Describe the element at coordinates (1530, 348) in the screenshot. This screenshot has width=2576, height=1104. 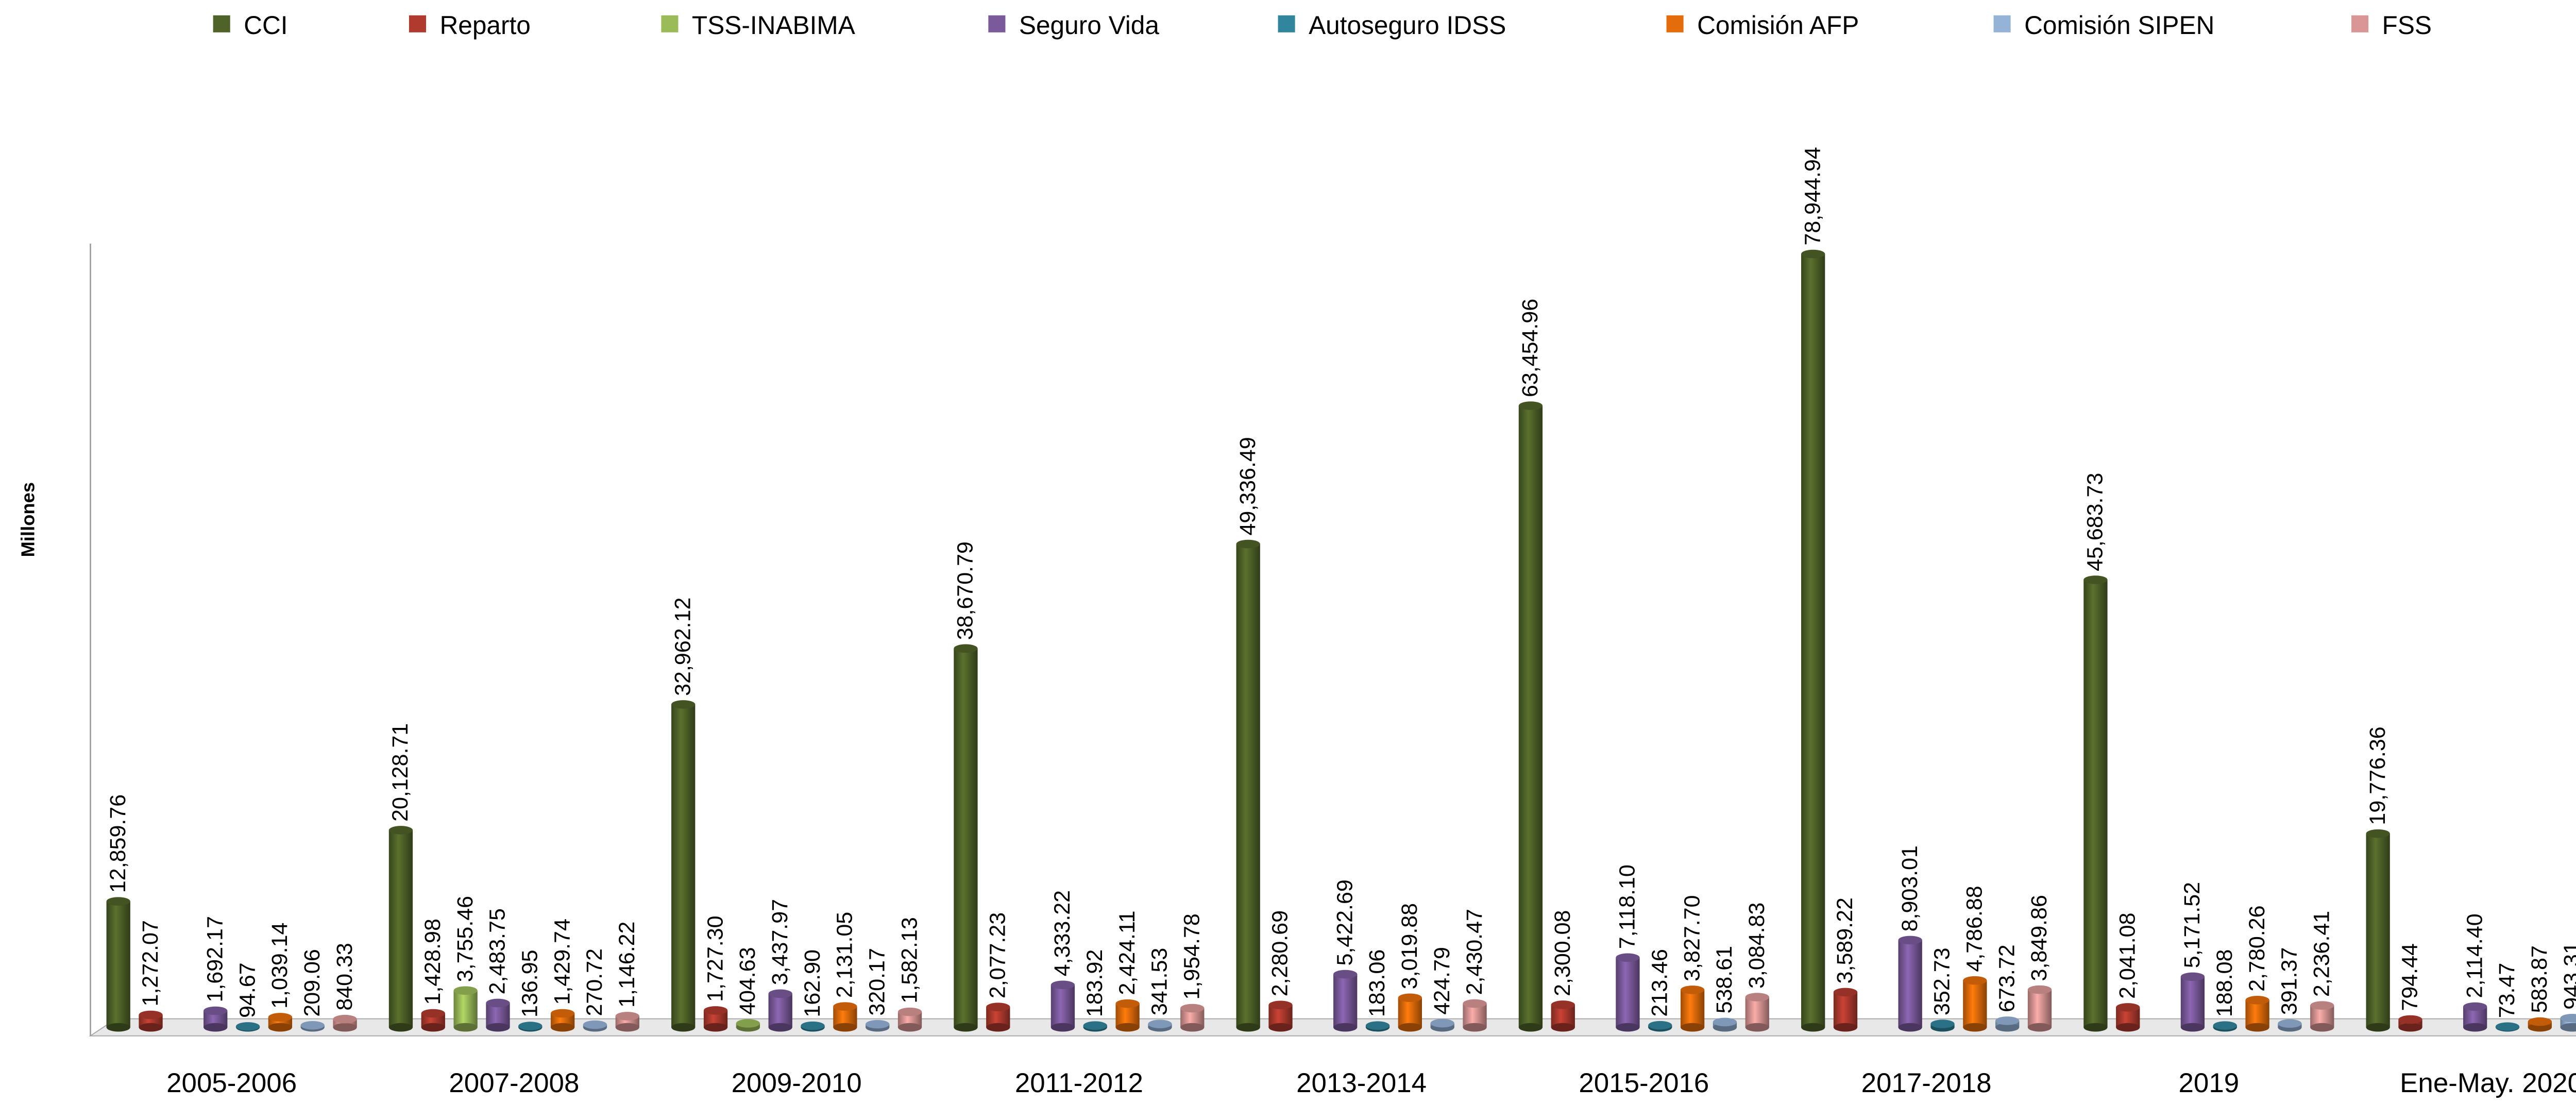
I see `data-label: 63,454.96` at that location.